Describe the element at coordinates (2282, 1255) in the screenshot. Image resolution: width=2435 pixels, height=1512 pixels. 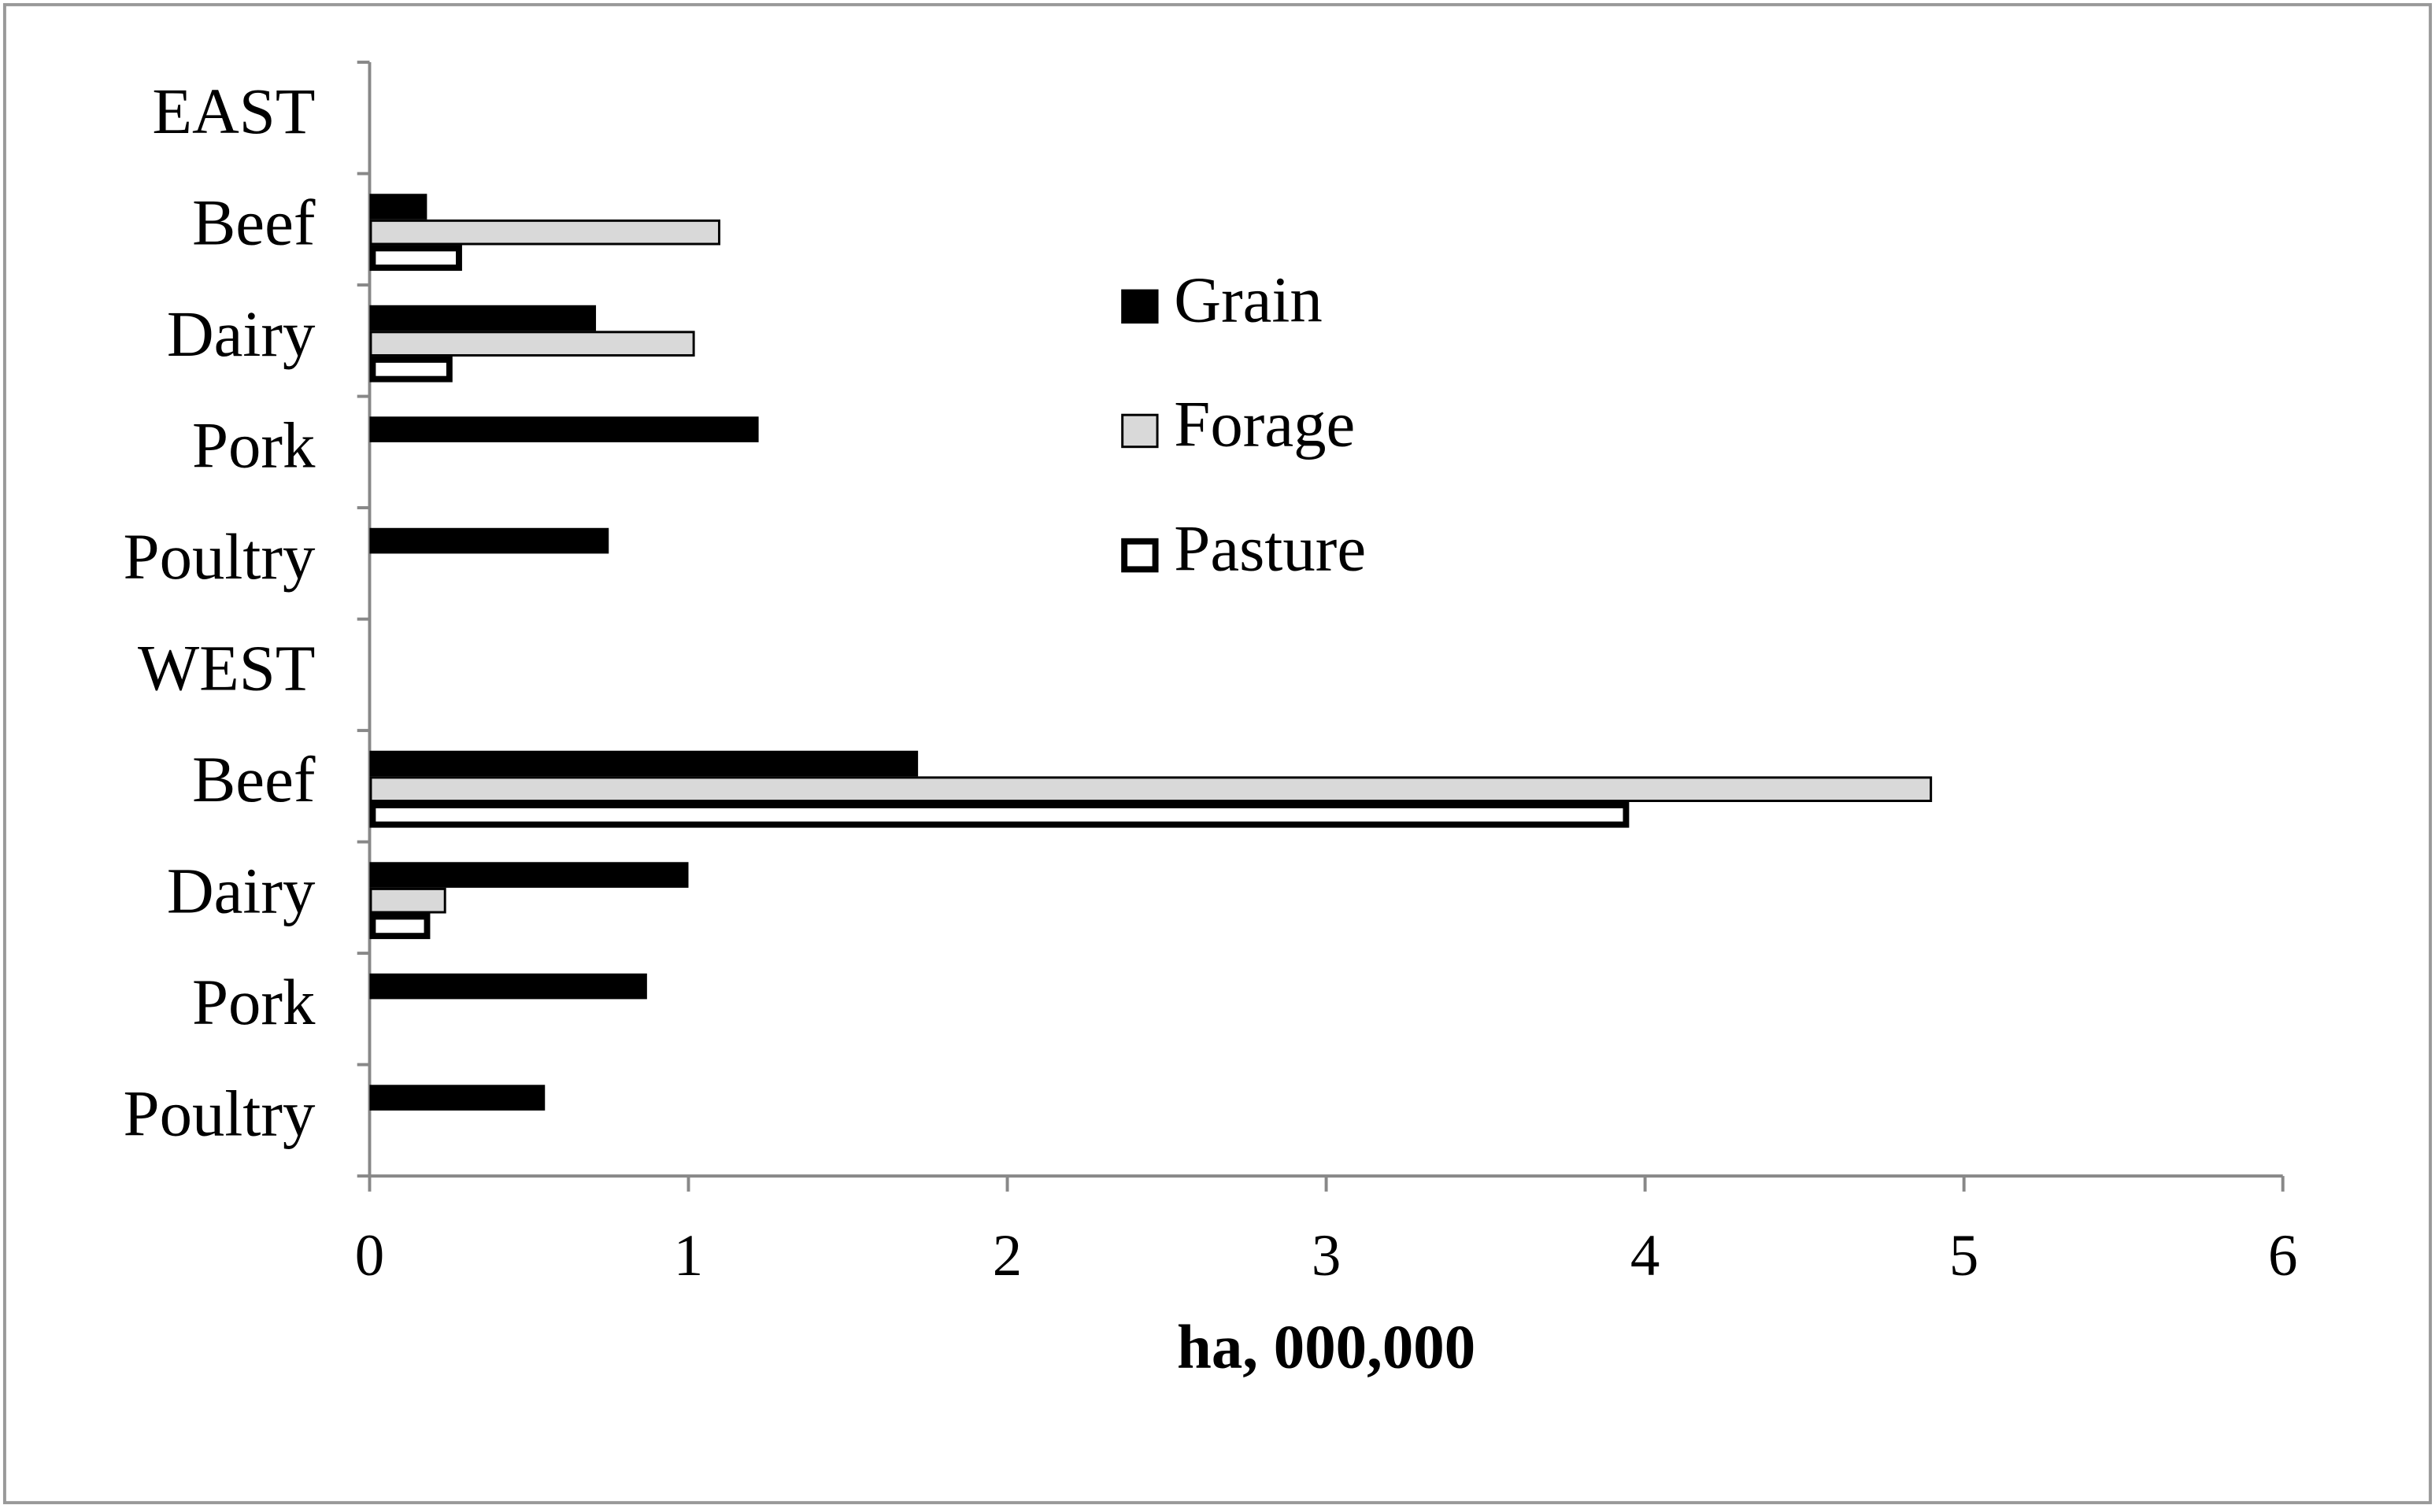
I see `x-tick-label: 6` at that location.